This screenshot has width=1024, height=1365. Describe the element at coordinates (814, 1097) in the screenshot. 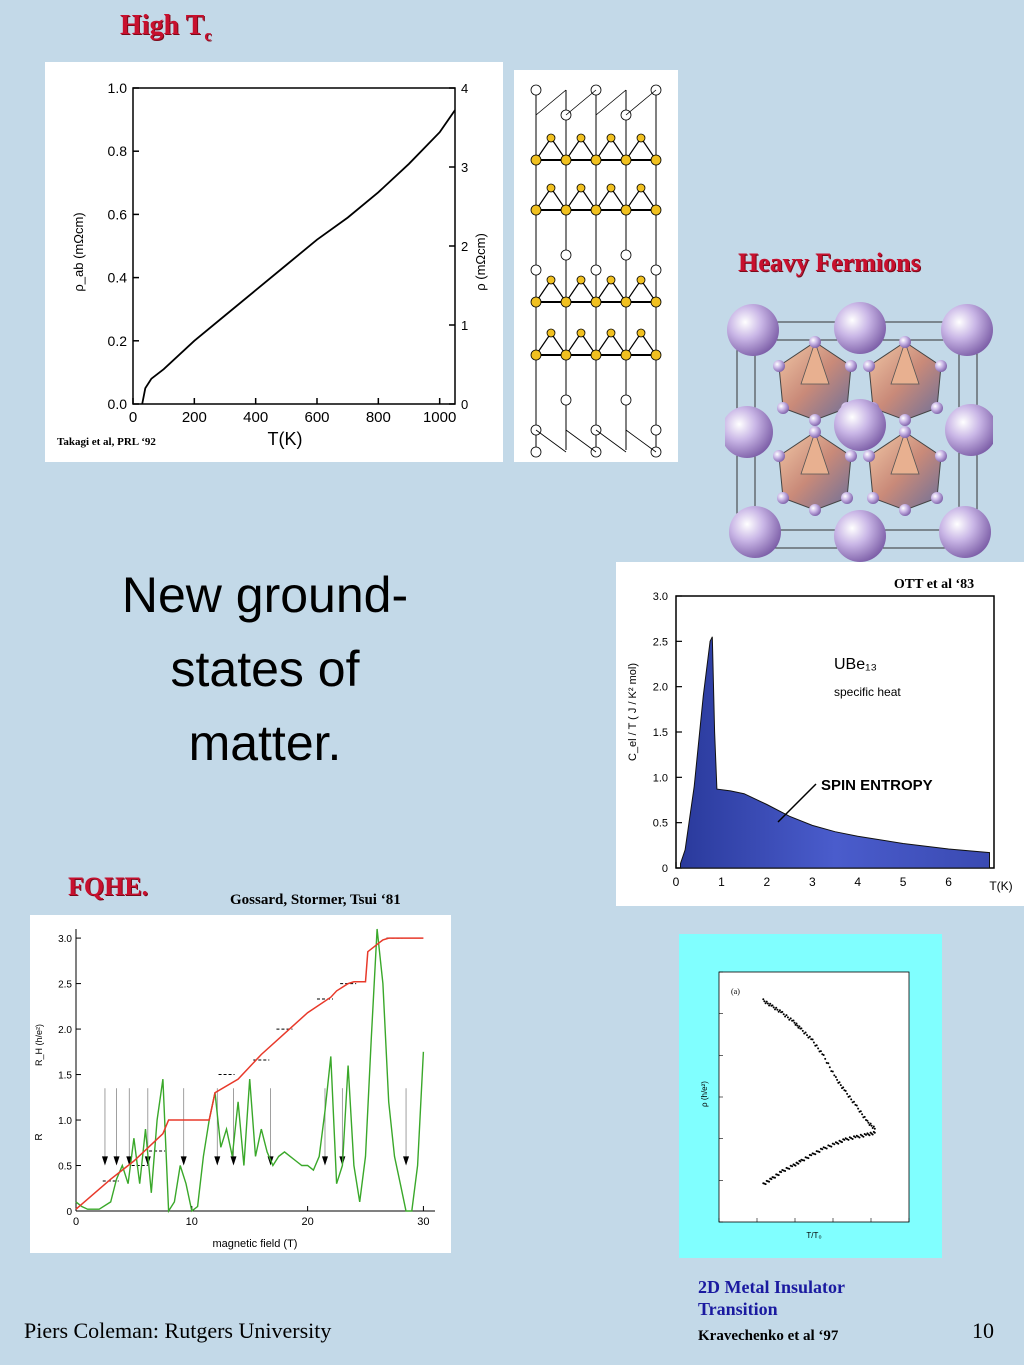

I see `mit-axes` at that location.